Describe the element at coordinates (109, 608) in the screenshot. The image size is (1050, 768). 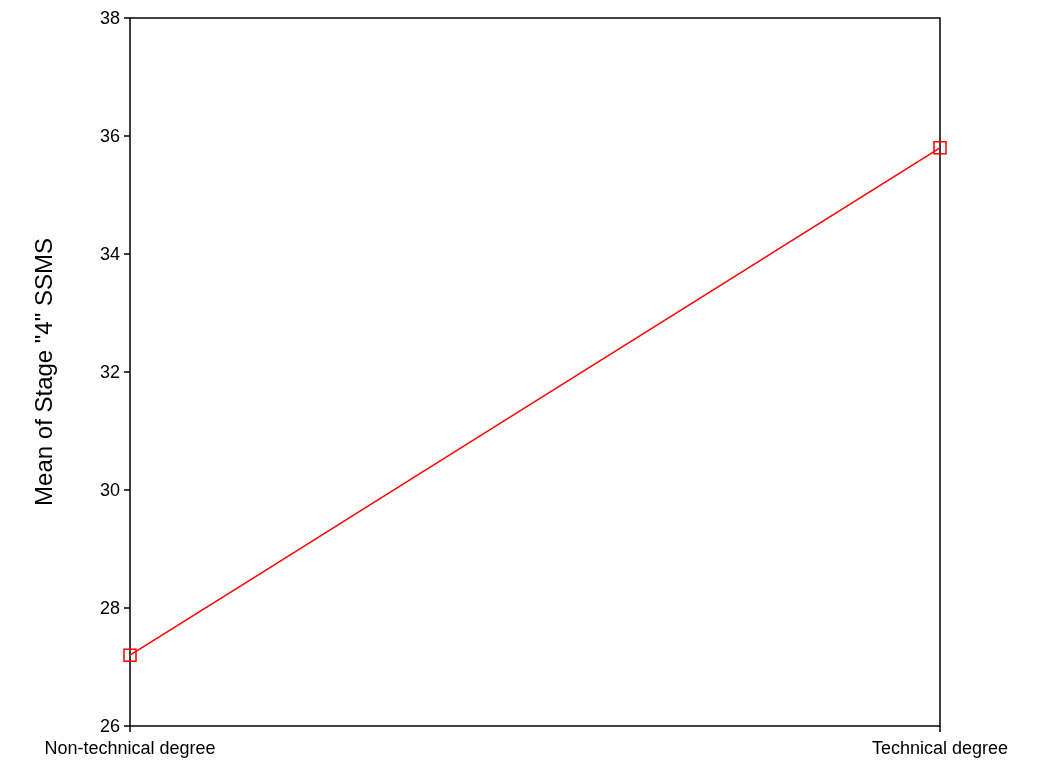
I see `y-tick-label: 28` at that location.